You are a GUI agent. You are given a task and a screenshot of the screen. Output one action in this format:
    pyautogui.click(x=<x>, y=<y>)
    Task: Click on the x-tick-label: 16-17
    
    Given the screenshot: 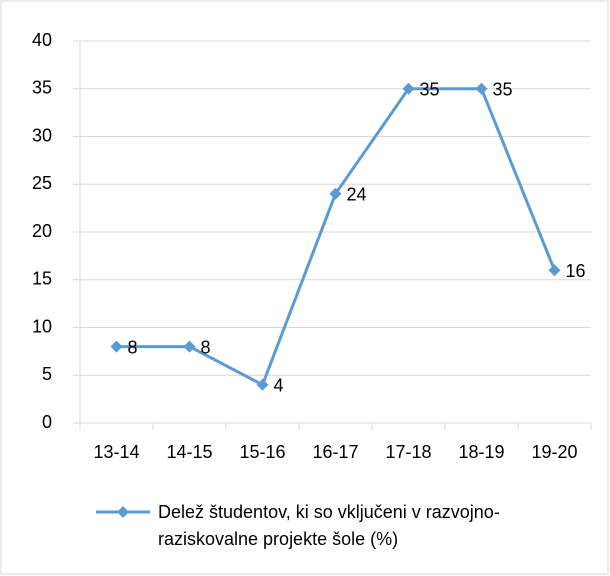 What is the action you would take?
    pyautogui.click(x=335, y=452)
    